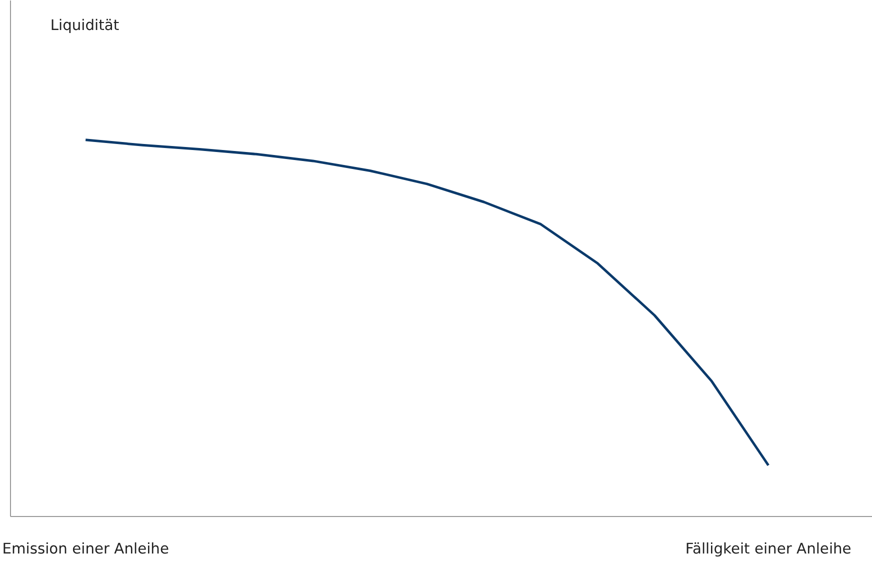 This screenshot has height=572, width=872. I want to click on x-tick-label: Emission einer Anleihe, so click(85, 549).